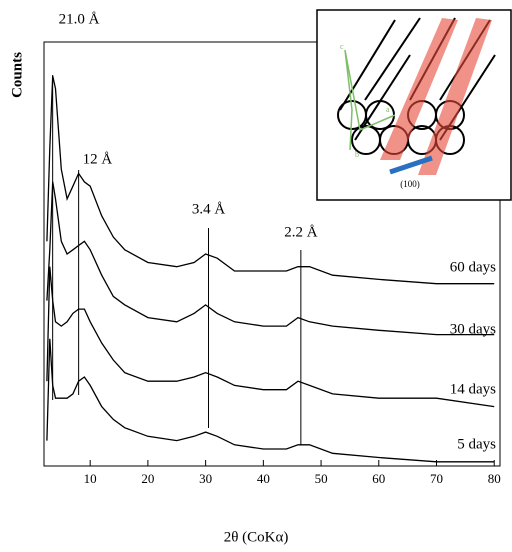 Image resolution: width=512 pixels, height=552 pixels. What do you see at coordinates (473, 389) in the screenshot?
I see `series-label: 14 days` at bounding box center [473, 389].